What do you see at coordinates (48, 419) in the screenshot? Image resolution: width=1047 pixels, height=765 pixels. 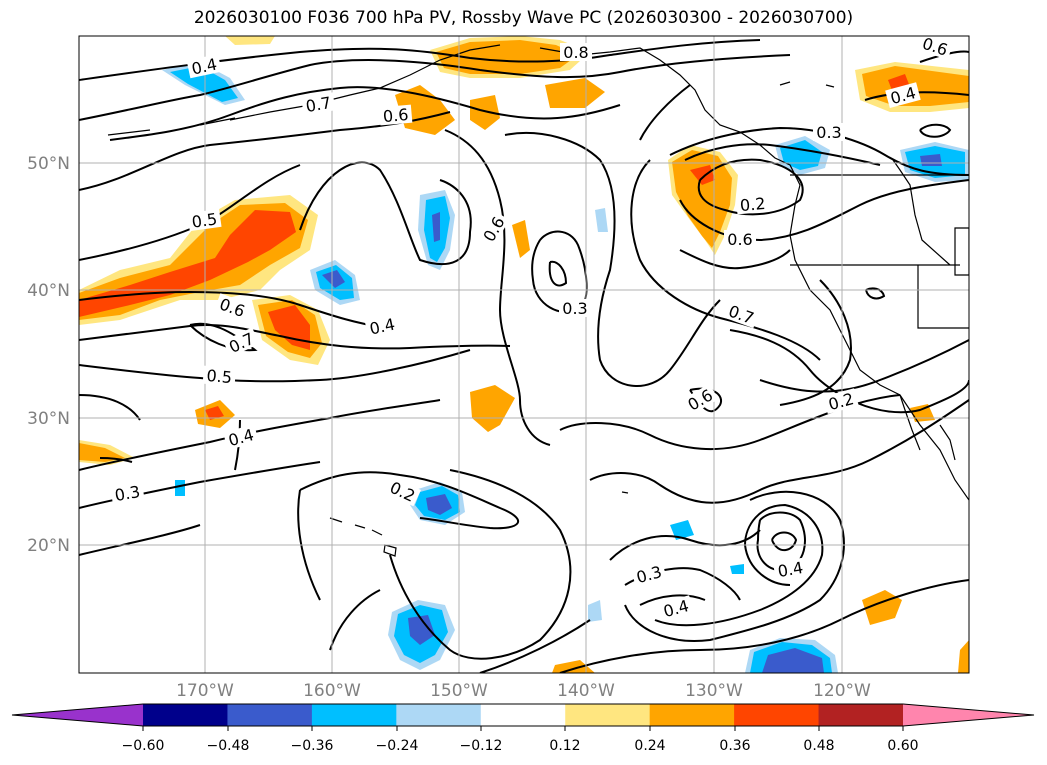 I see `lat-label: 30°N` at bounding box center [48, 419].